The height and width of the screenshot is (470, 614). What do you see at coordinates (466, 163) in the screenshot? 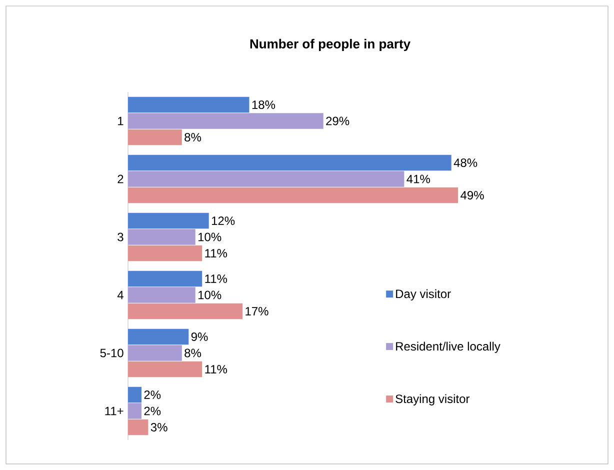
I see `data-label: 48%` at bounding box center [466, 163].